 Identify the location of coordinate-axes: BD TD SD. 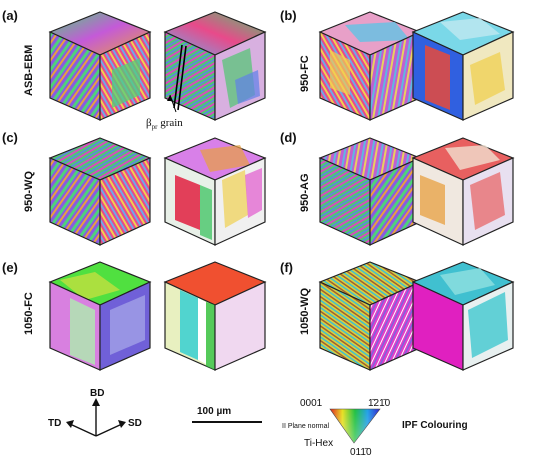
(95, 412).